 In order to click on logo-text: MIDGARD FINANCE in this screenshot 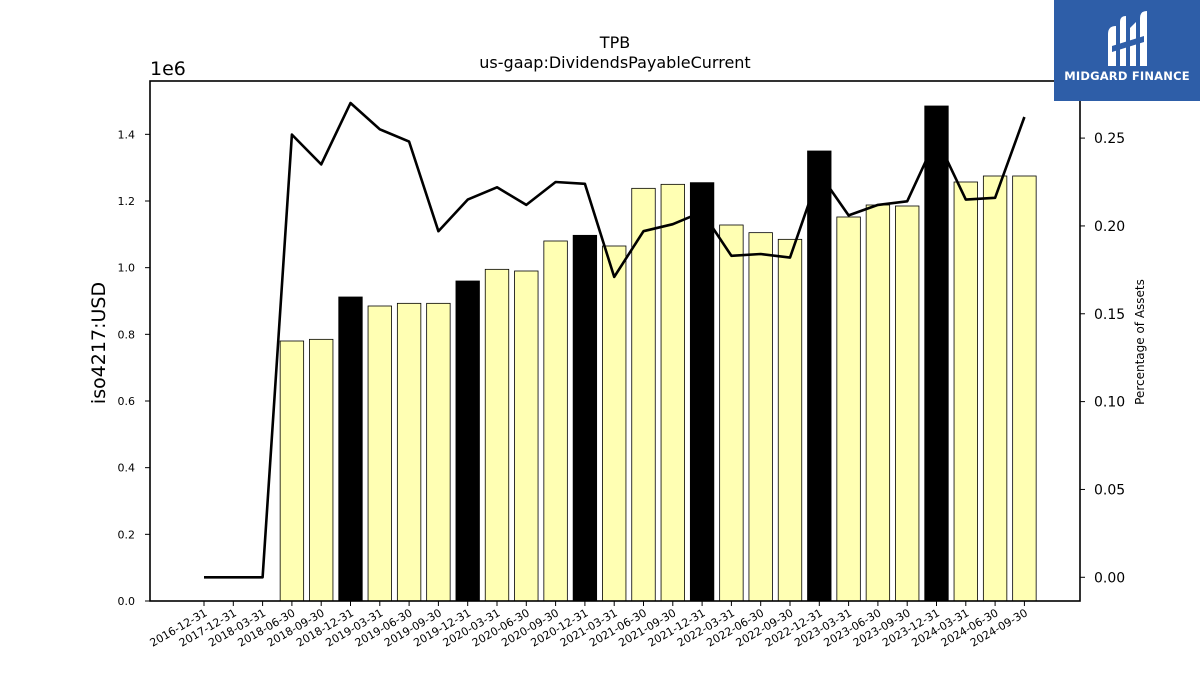, I will do `click(1127, 76)`.